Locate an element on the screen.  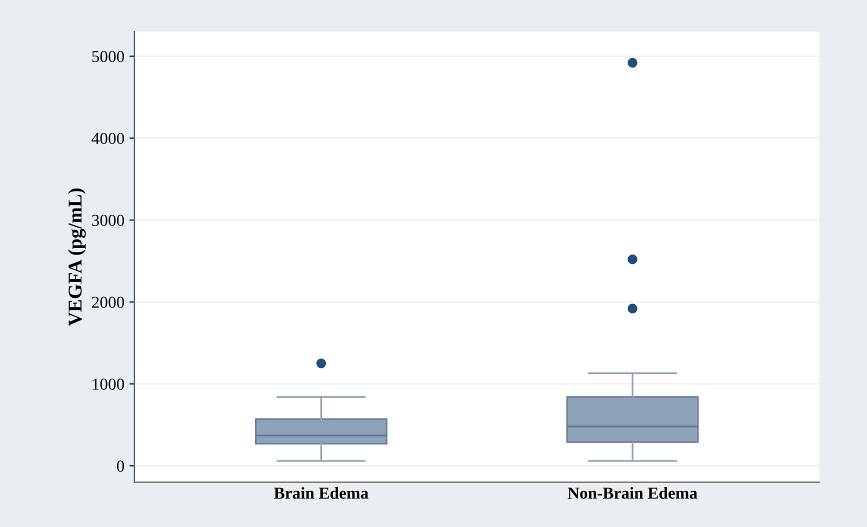
x-tick-label: Non-Brain Edema is located at coordinates (633, 493).